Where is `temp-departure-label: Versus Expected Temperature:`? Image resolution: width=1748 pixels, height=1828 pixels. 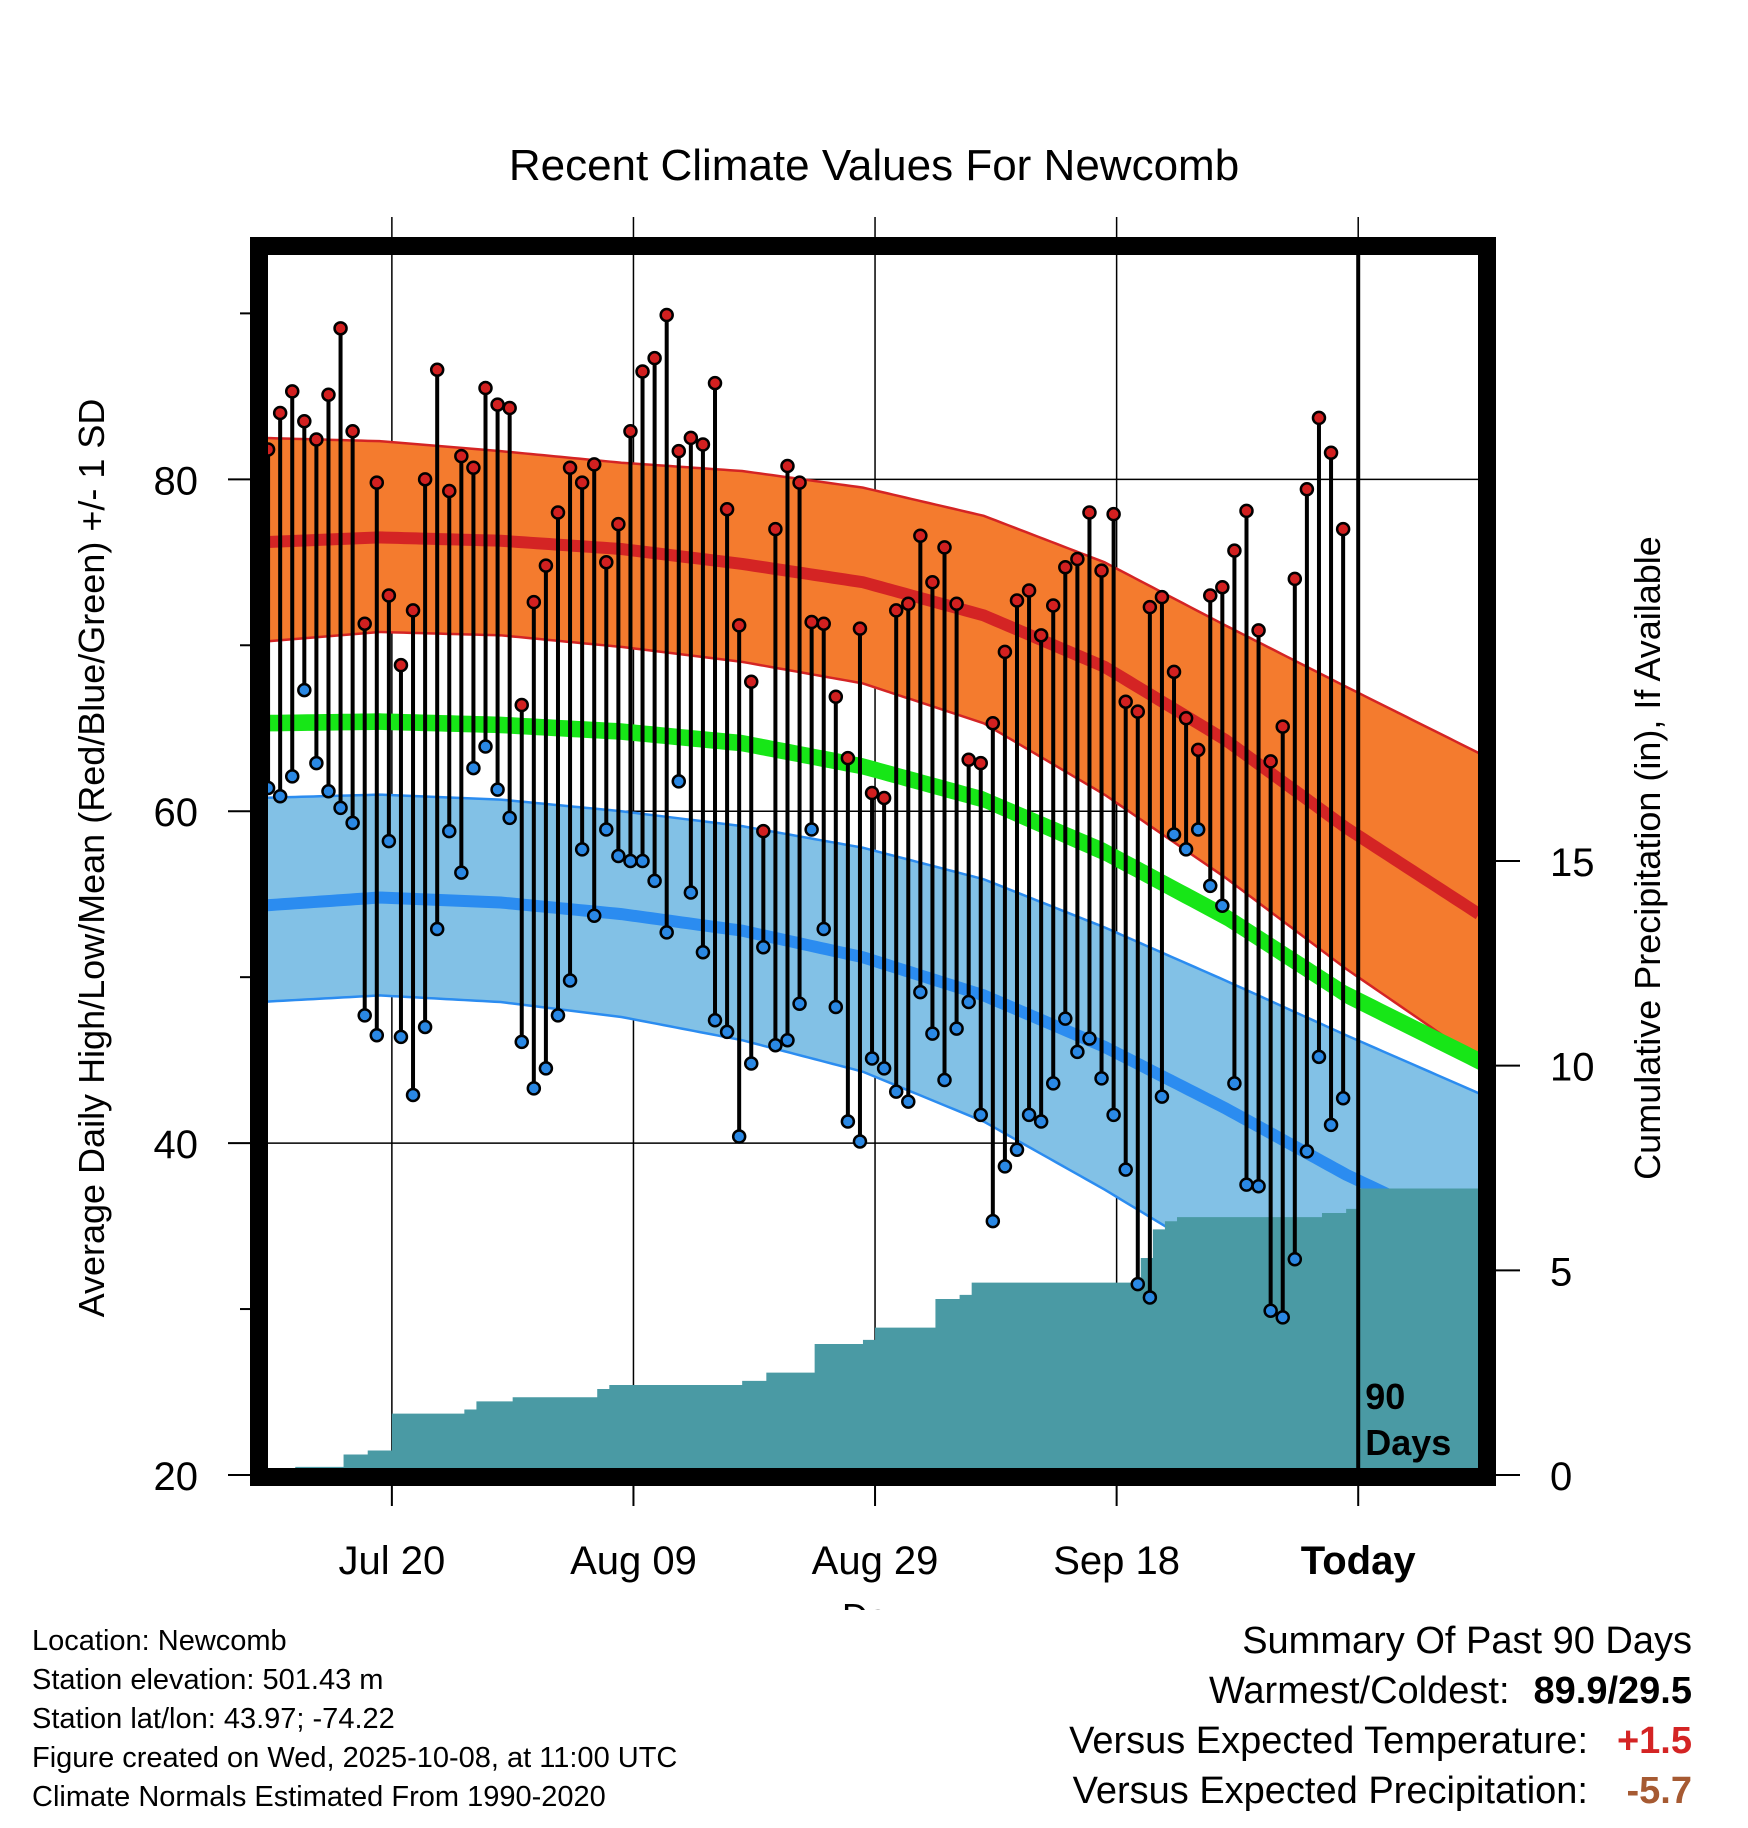
temp-departure-label: Versus Expected Temperature: is located at coordinates (1328, 1741).